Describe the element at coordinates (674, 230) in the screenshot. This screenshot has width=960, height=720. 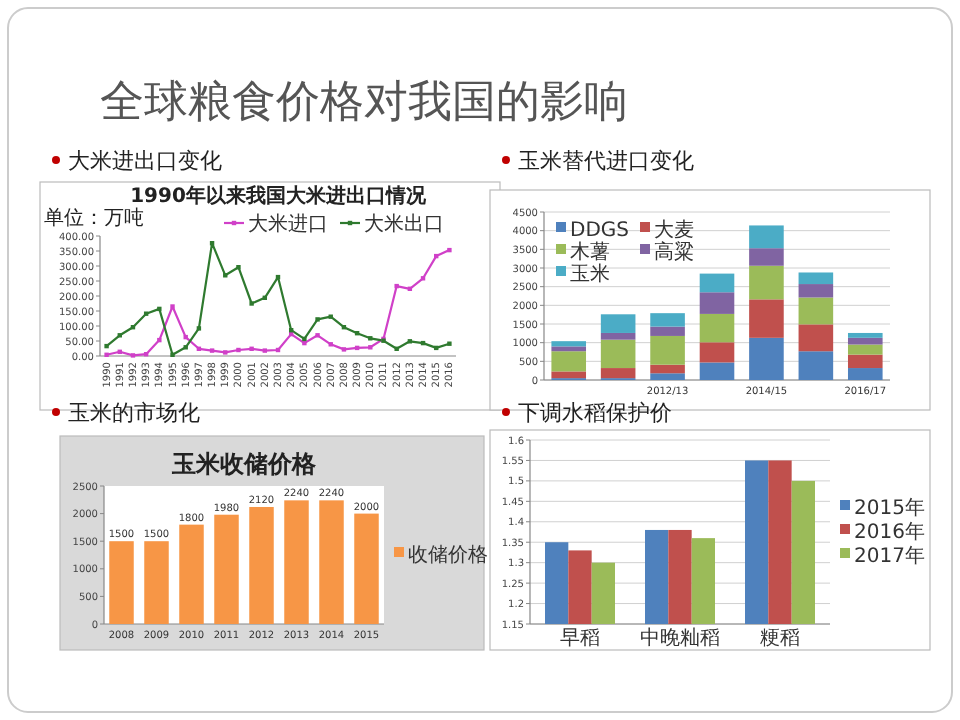
I see `legend-label: 大麦` at that location.